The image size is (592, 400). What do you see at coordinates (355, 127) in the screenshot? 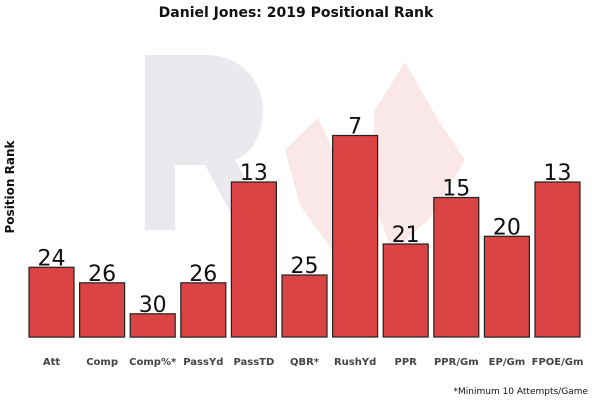
I see `data-label: 7` at bounding box center [355, 127].